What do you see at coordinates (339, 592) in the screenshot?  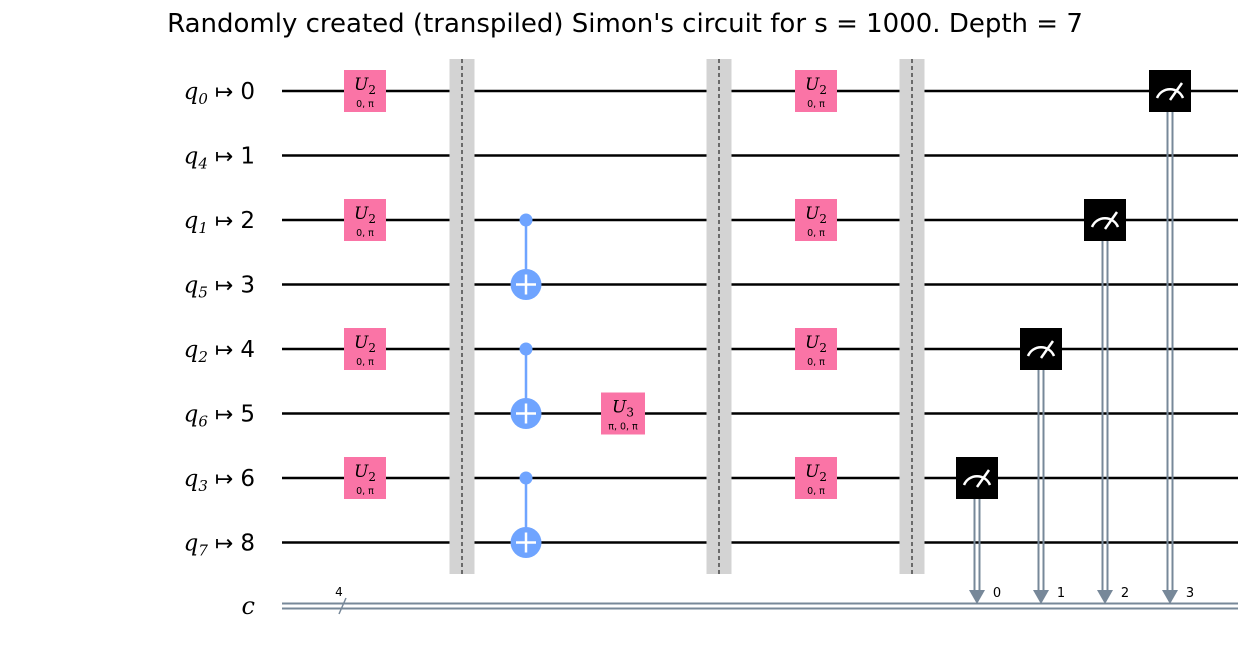 I see `register-width-label: 4` at bounding box center [339, 592].